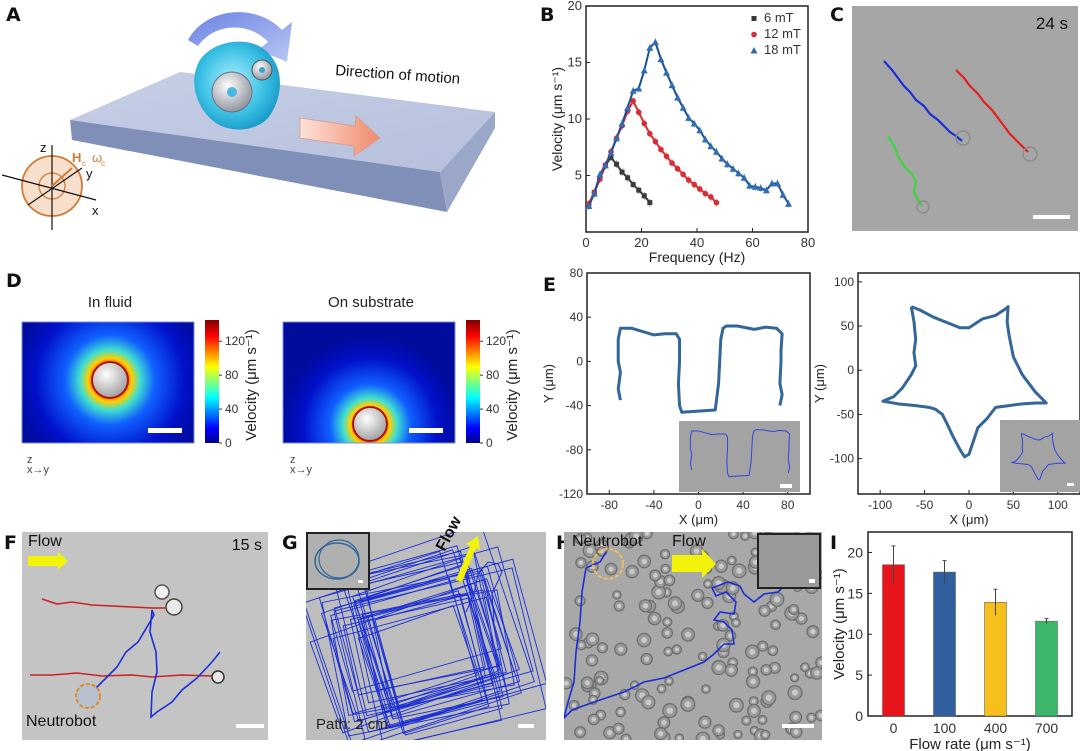 This screenshot has height=751, width=1080. Describe the element at coordinates (212, 381) in the screenshot. I see `colorbar-left` at that location.